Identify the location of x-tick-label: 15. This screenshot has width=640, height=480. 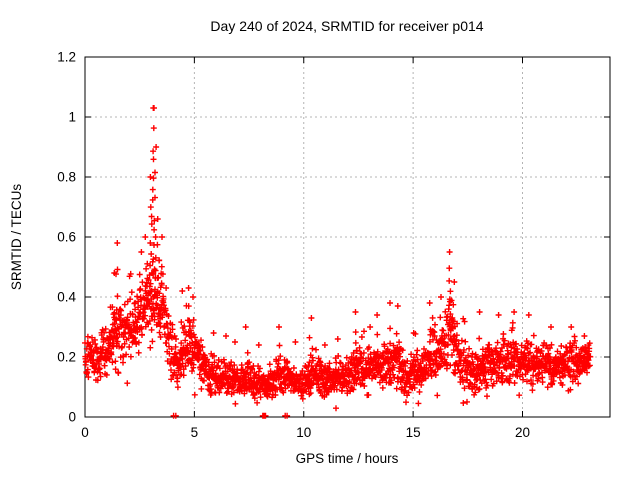
(413, 432).